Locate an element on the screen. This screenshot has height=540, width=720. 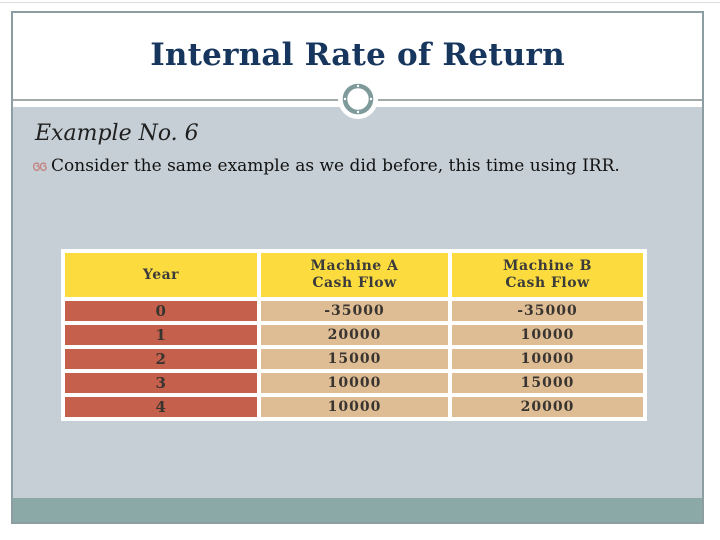
machine-a-cell: -35000 is located at coordinates (354, 311).